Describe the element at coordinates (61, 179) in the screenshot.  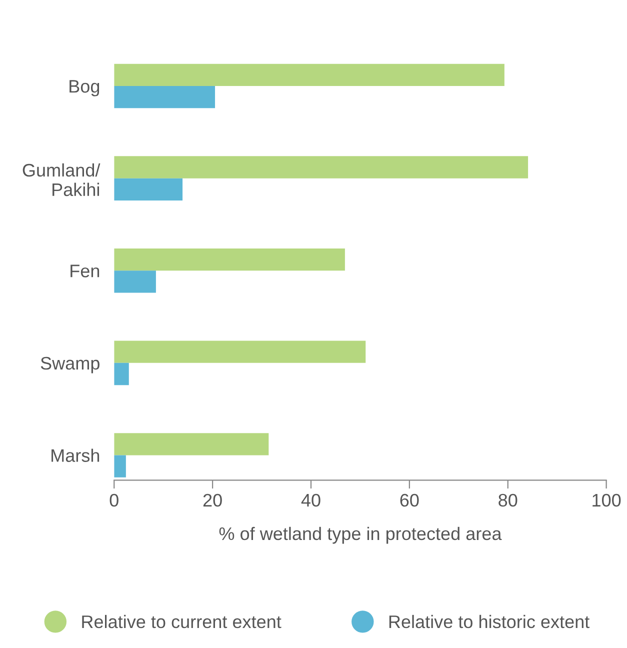
I see `y-tick-label: Gumland/ Pakihi` at that location.